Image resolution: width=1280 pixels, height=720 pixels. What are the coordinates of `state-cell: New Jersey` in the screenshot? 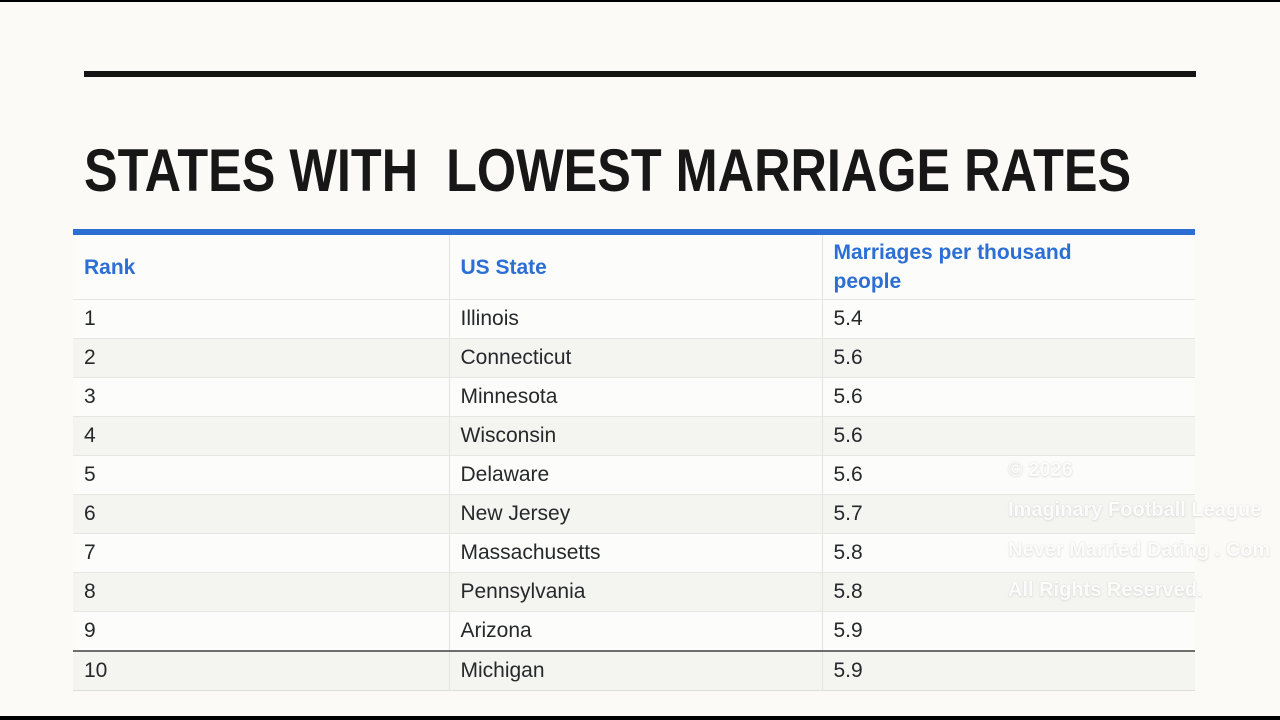 It's located at (635, 514).